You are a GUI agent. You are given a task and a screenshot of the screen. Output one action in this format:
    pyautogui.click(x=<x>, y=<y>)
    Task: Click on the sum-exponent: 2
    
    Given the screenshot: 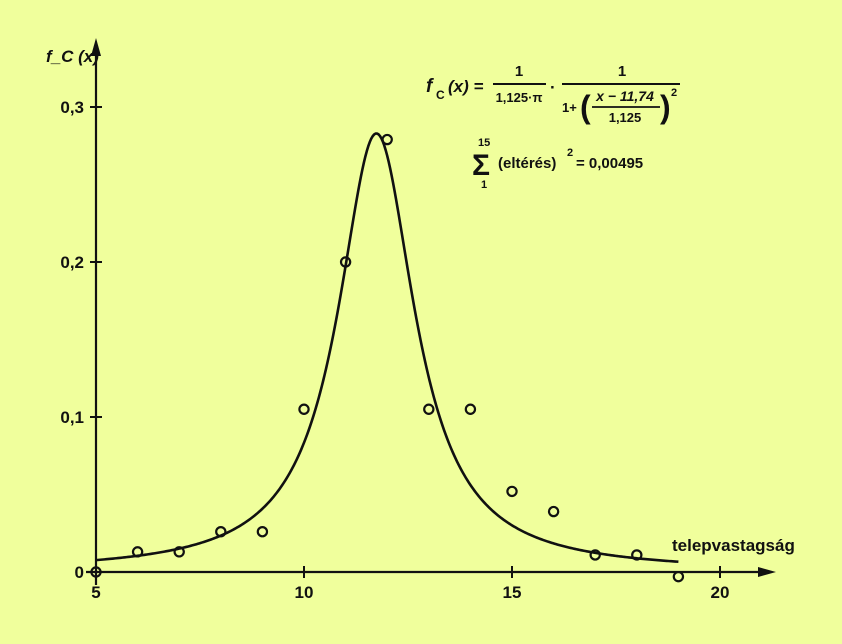 What is the action you would take?
    pyautogui.click(x=570, y=153)
    